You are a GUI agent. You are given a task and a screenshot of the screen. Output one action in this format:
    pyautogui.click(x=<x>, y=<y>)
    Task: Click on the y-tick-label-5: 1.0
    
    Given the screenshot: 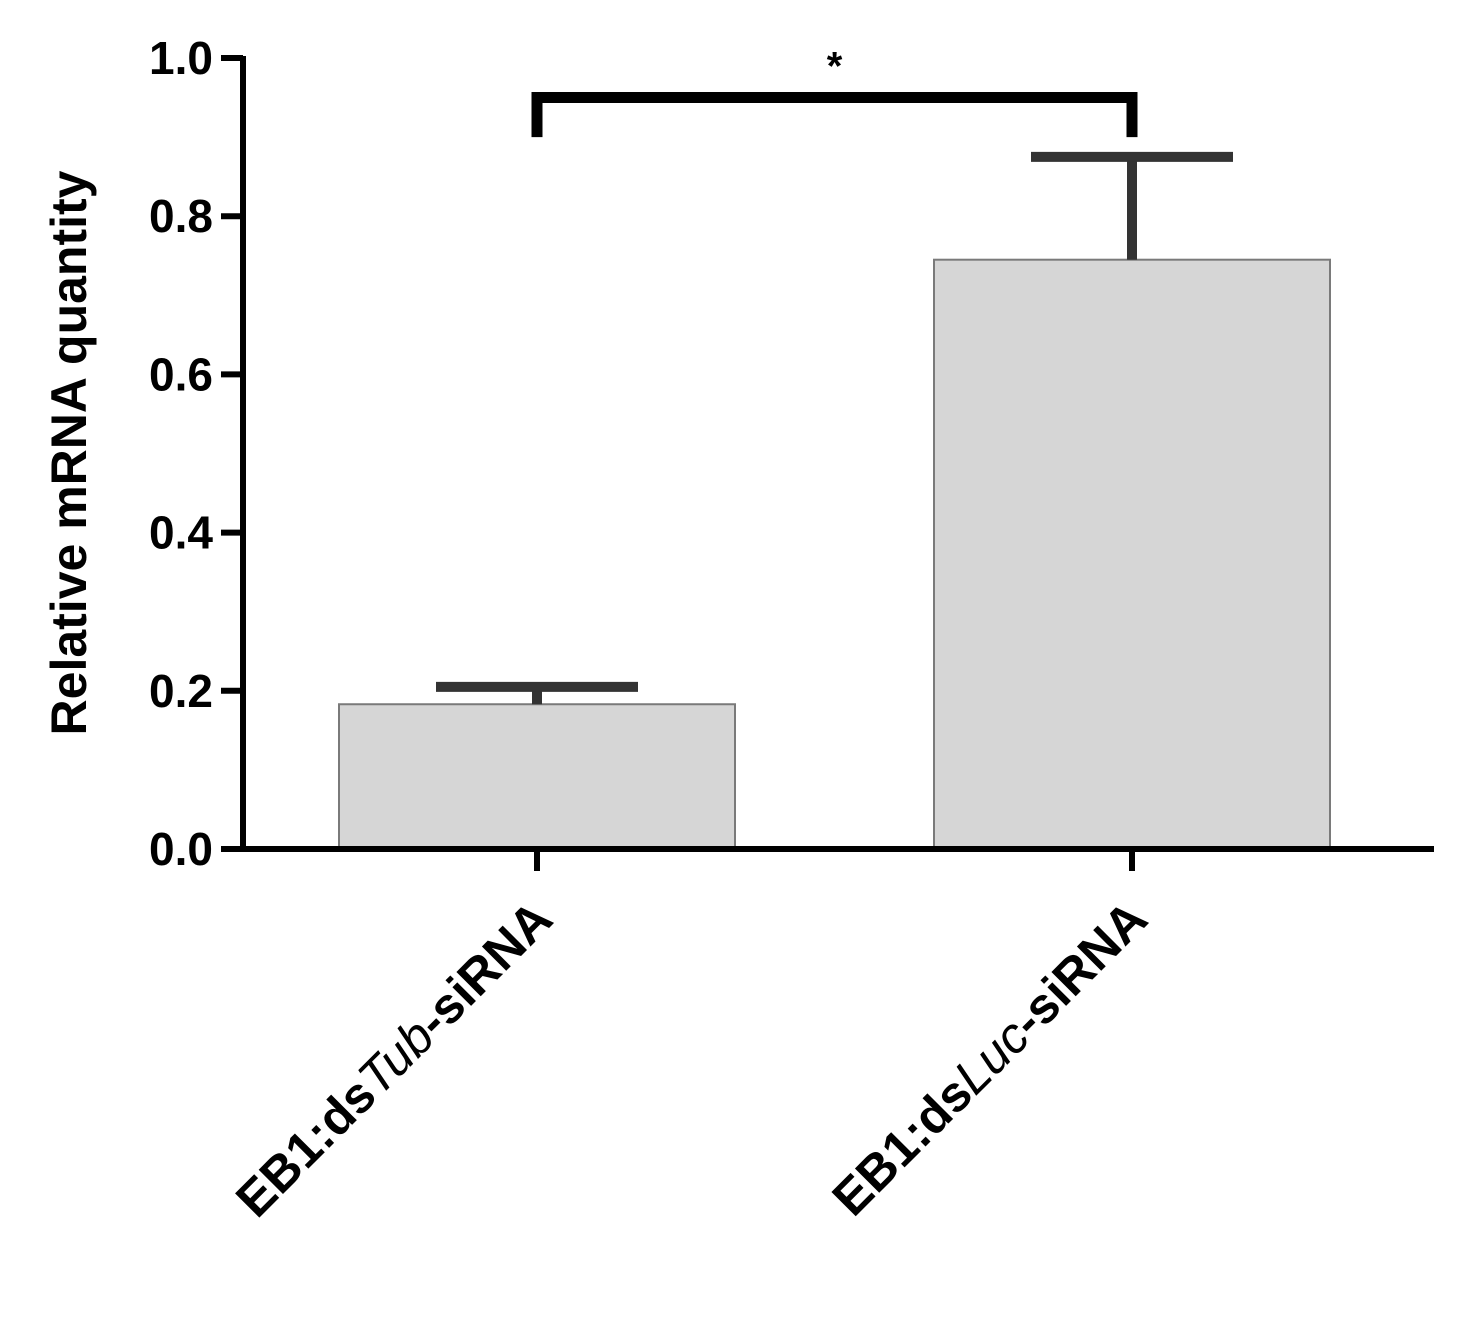 What is the action you would take?
    pyautogui.click(x=181, y=58)
    